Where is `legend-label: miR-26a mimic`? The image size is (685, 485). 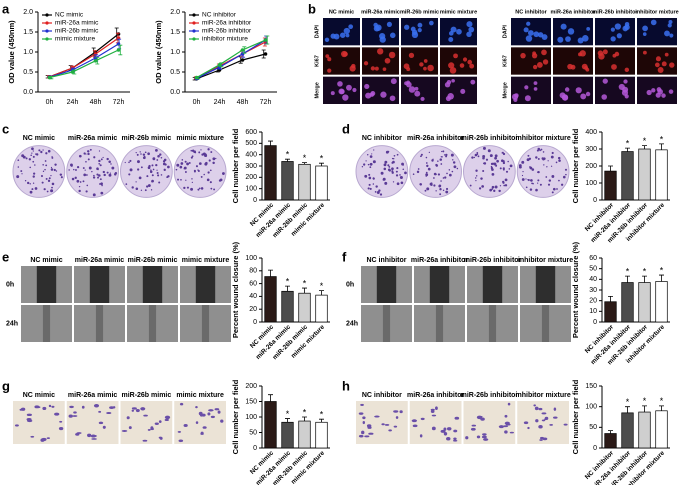 legend-label: miR-26a mimic is located at coordinates (77, 23).